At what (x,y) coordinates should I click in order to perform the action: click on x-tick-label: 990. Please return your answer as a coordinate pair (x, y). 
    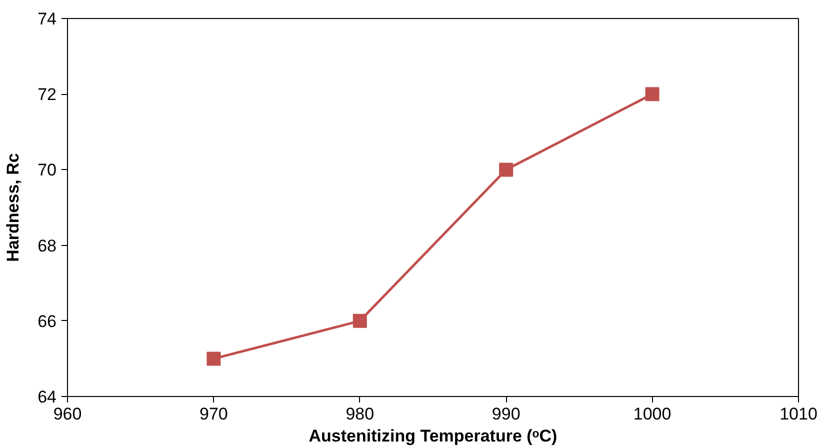
    Looking at the image, I should click on (506, 414).